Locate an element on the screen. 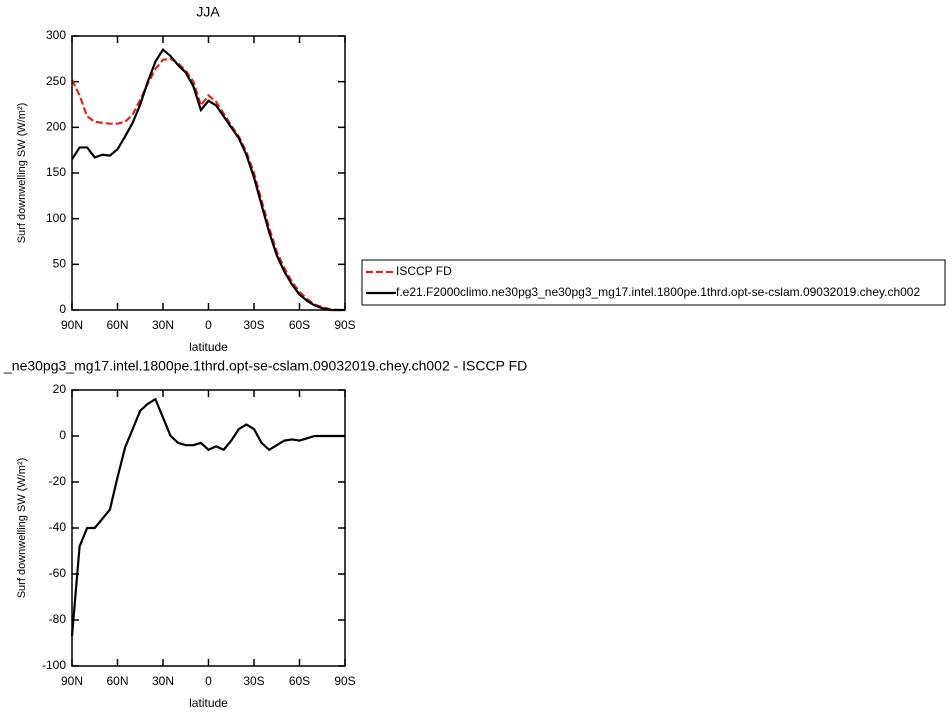 This screenshot has width=952, height=716. y-tick-label: 300 is located at coordinates (56, 35).